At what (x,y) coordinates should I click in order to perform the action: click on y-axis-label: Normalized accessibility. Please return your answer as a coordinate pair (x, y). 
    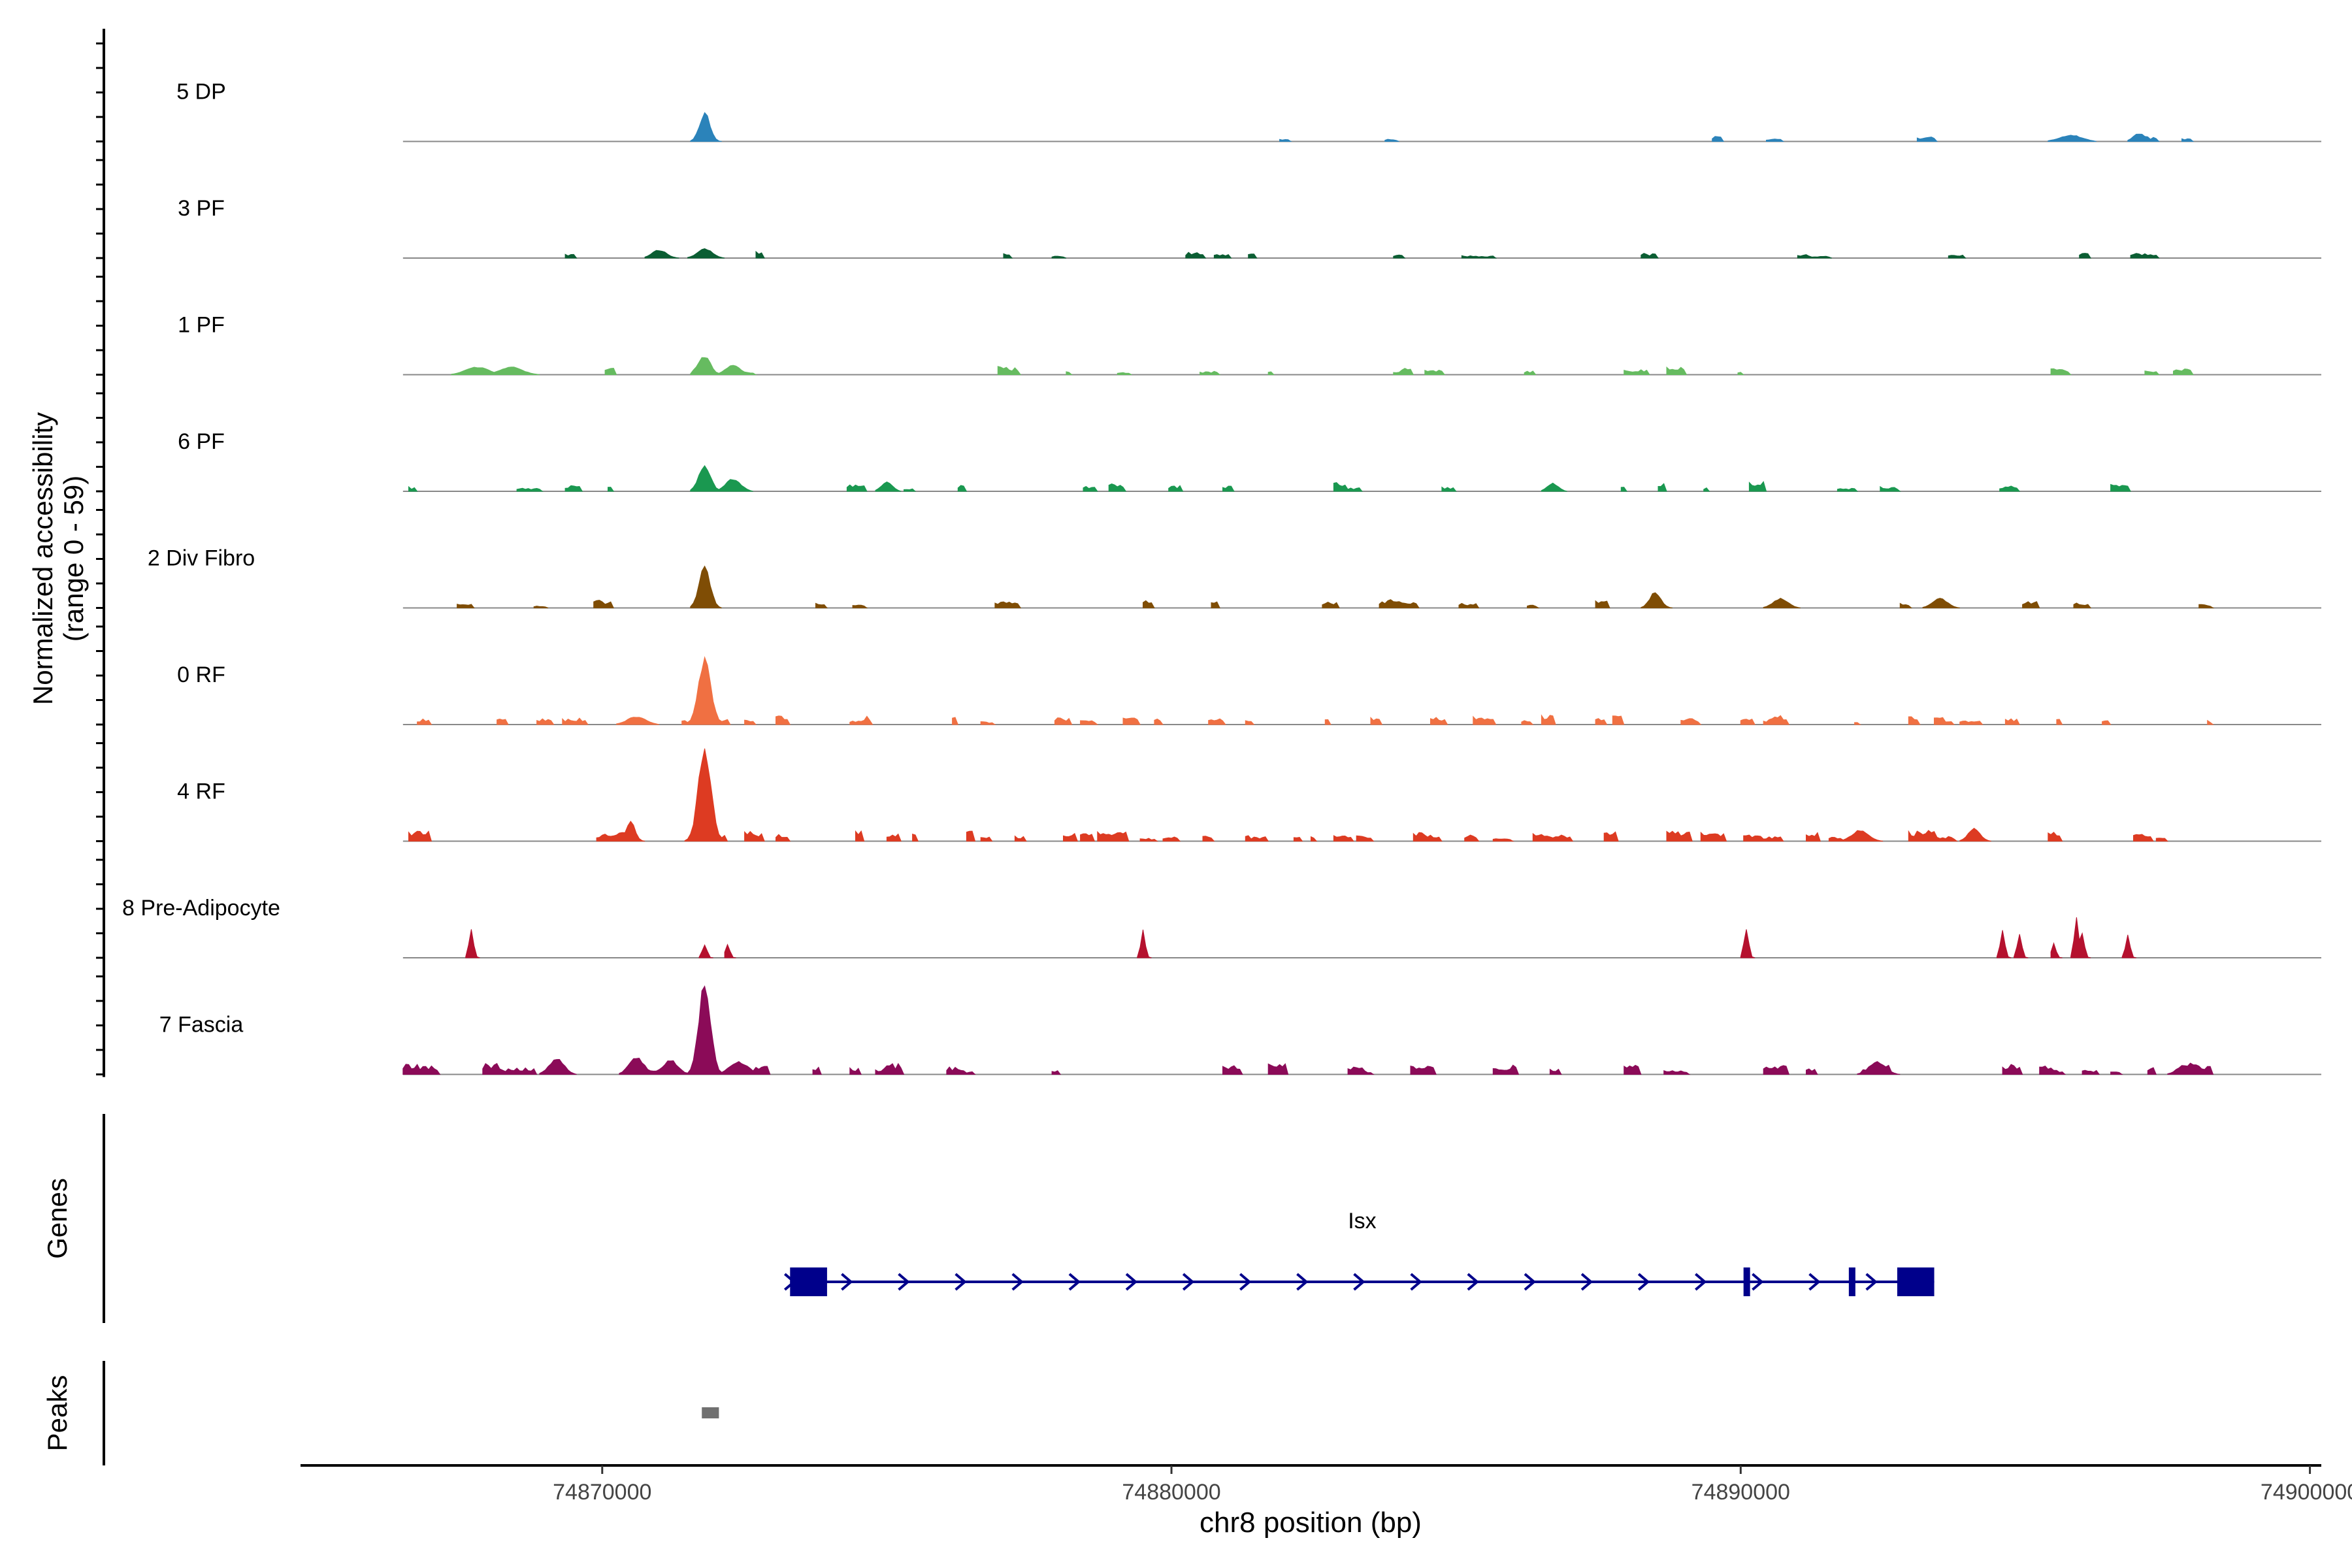
    Looking at the image, I should click on (42, 558).